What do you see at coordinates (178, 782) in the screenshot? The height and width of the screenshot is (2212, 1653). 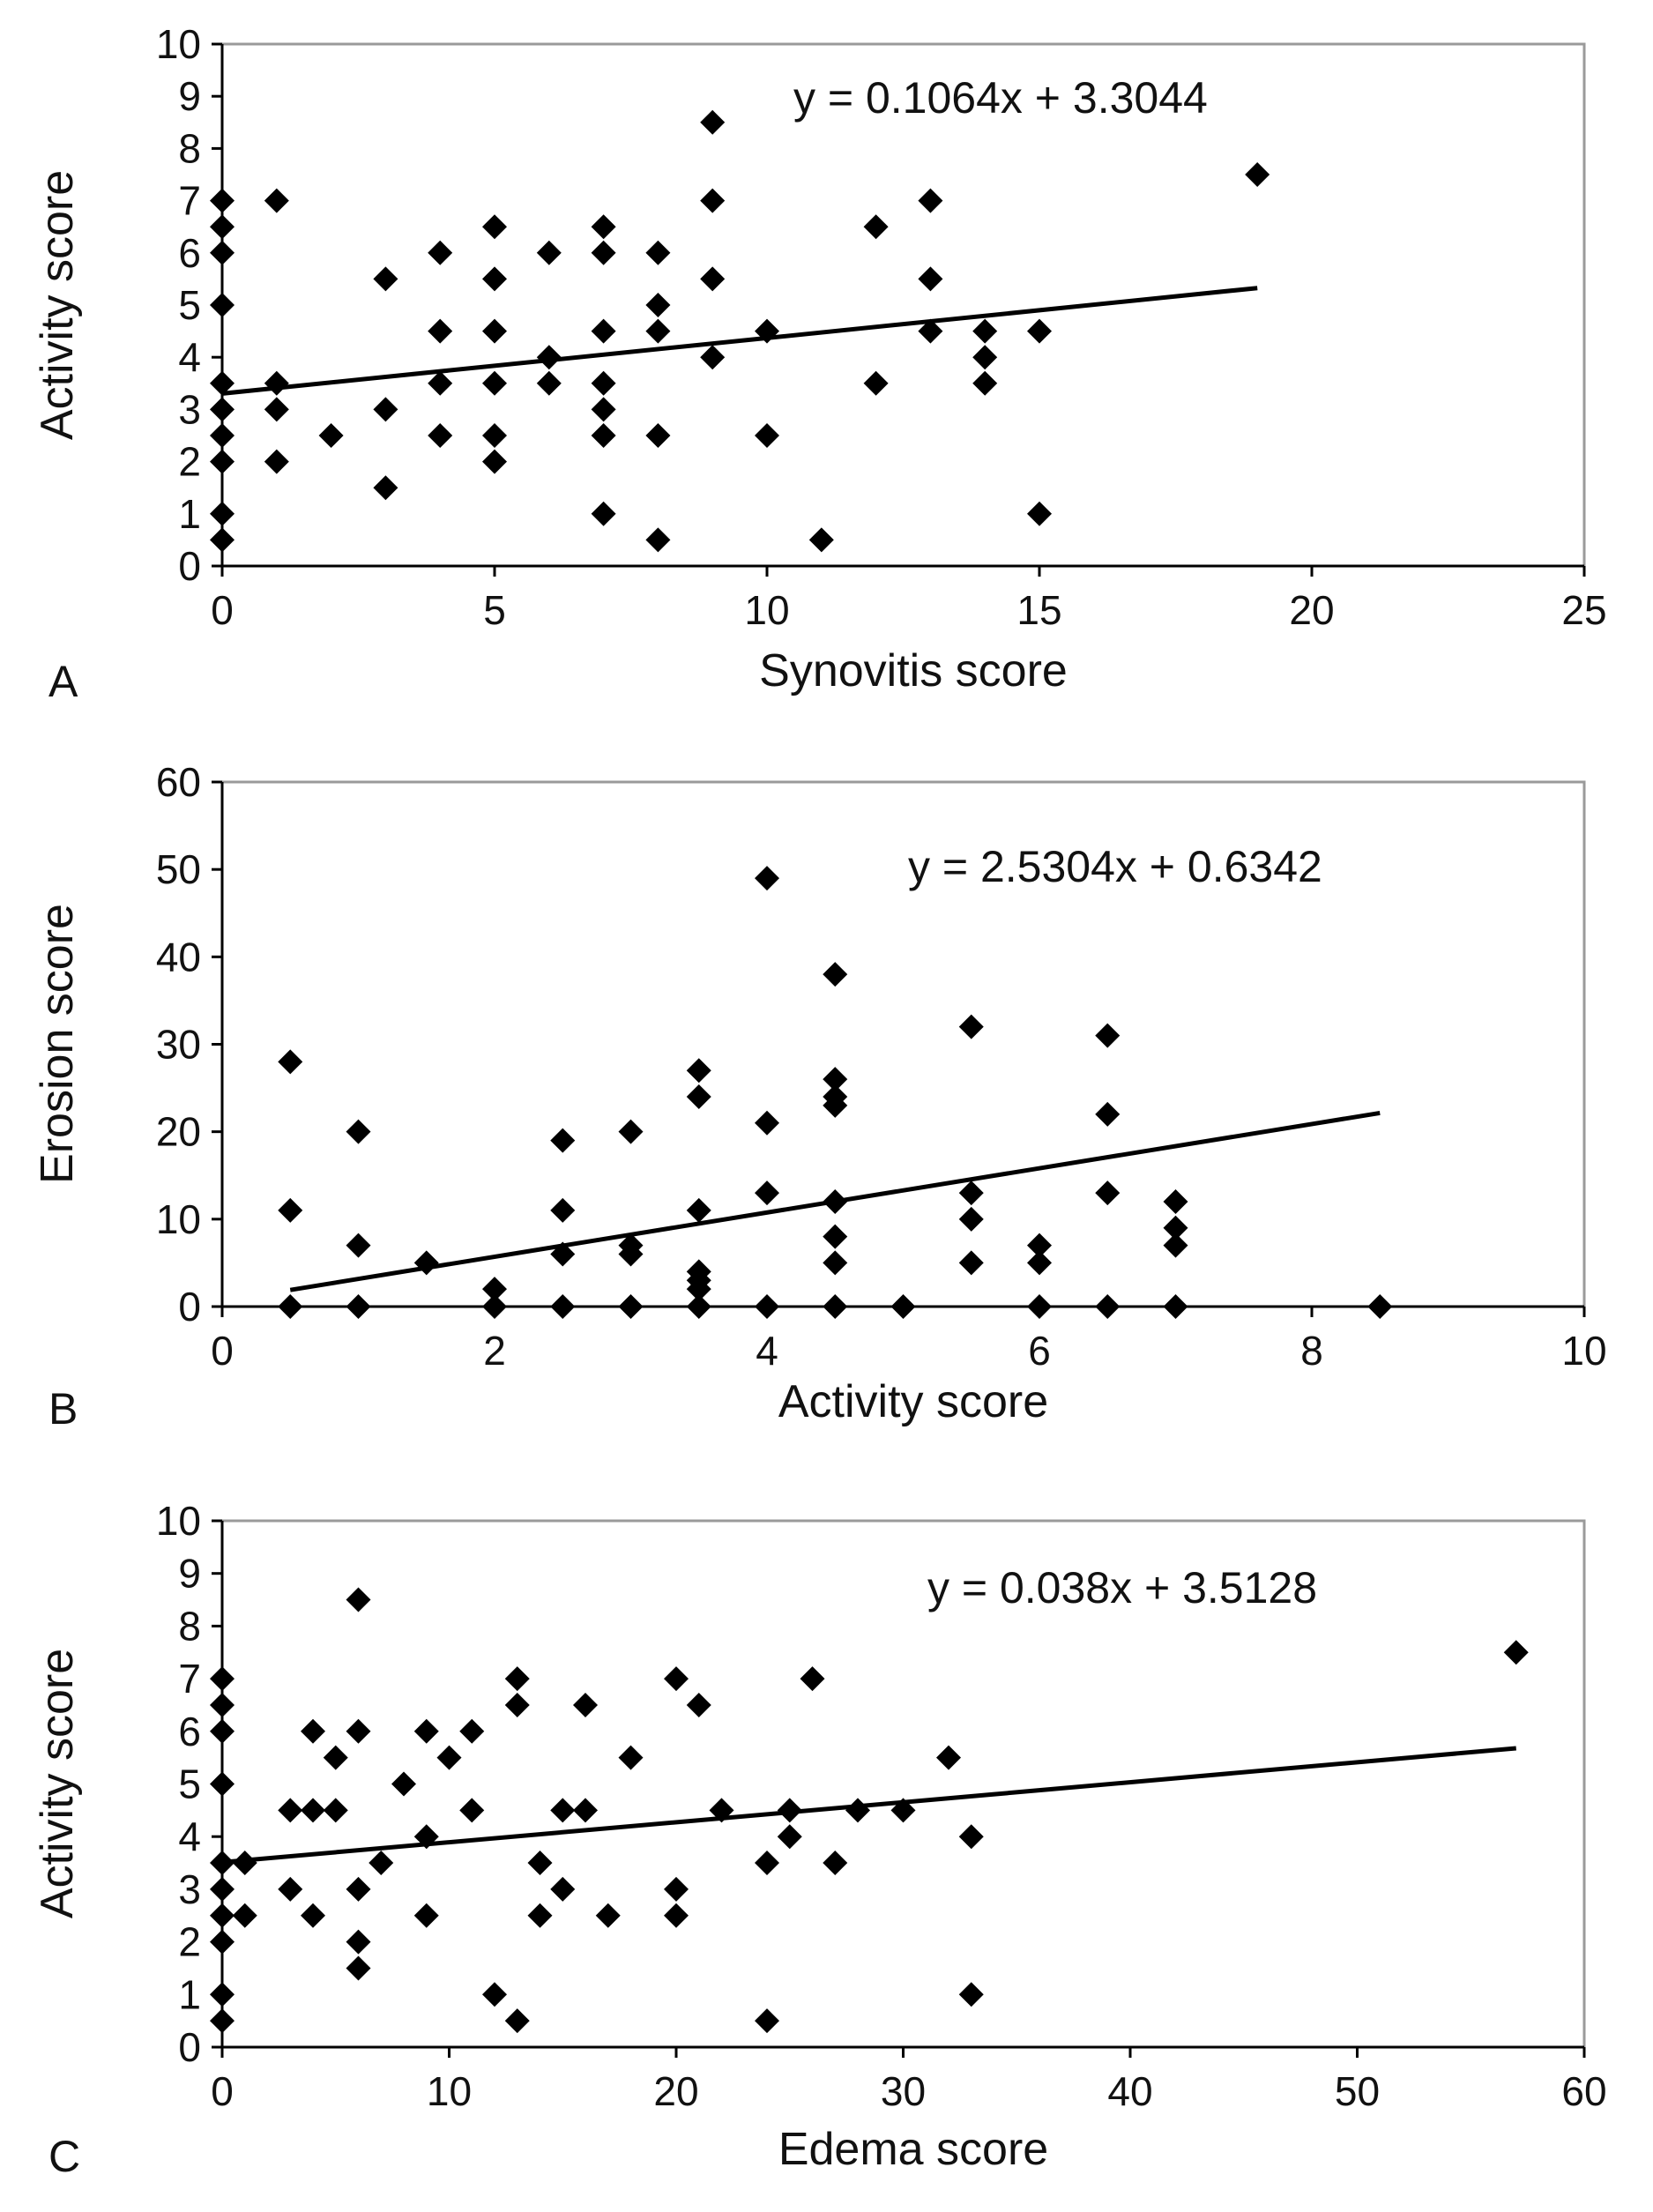 I see `y-tick-label: 60` at bounding box center [178, 782].